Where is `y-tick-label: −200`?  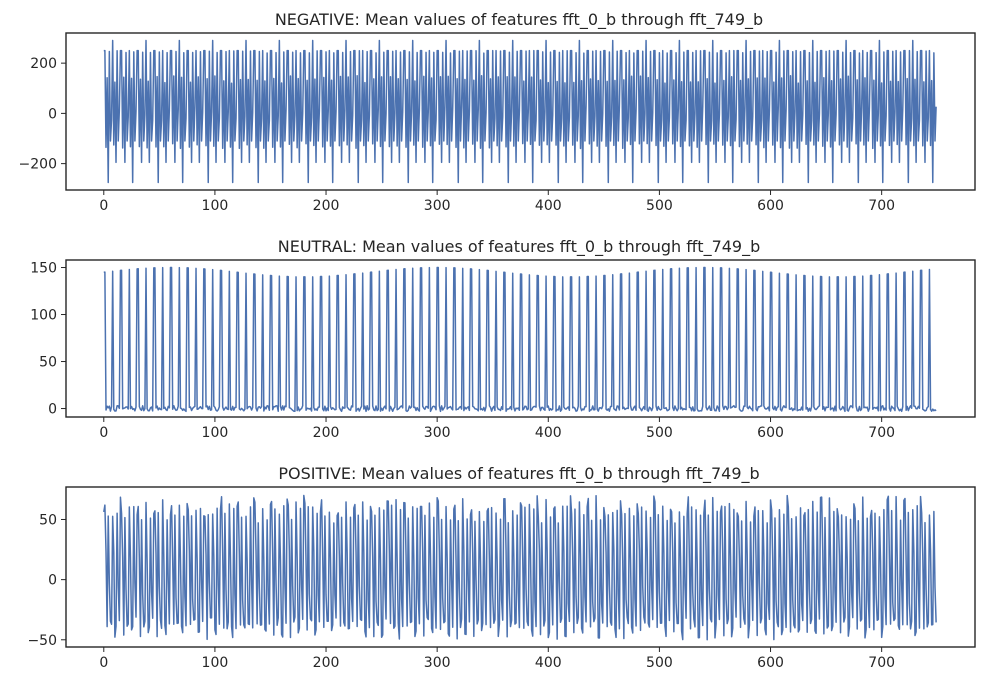 y-tick-label: −200 is located at coordinates (38, 165).